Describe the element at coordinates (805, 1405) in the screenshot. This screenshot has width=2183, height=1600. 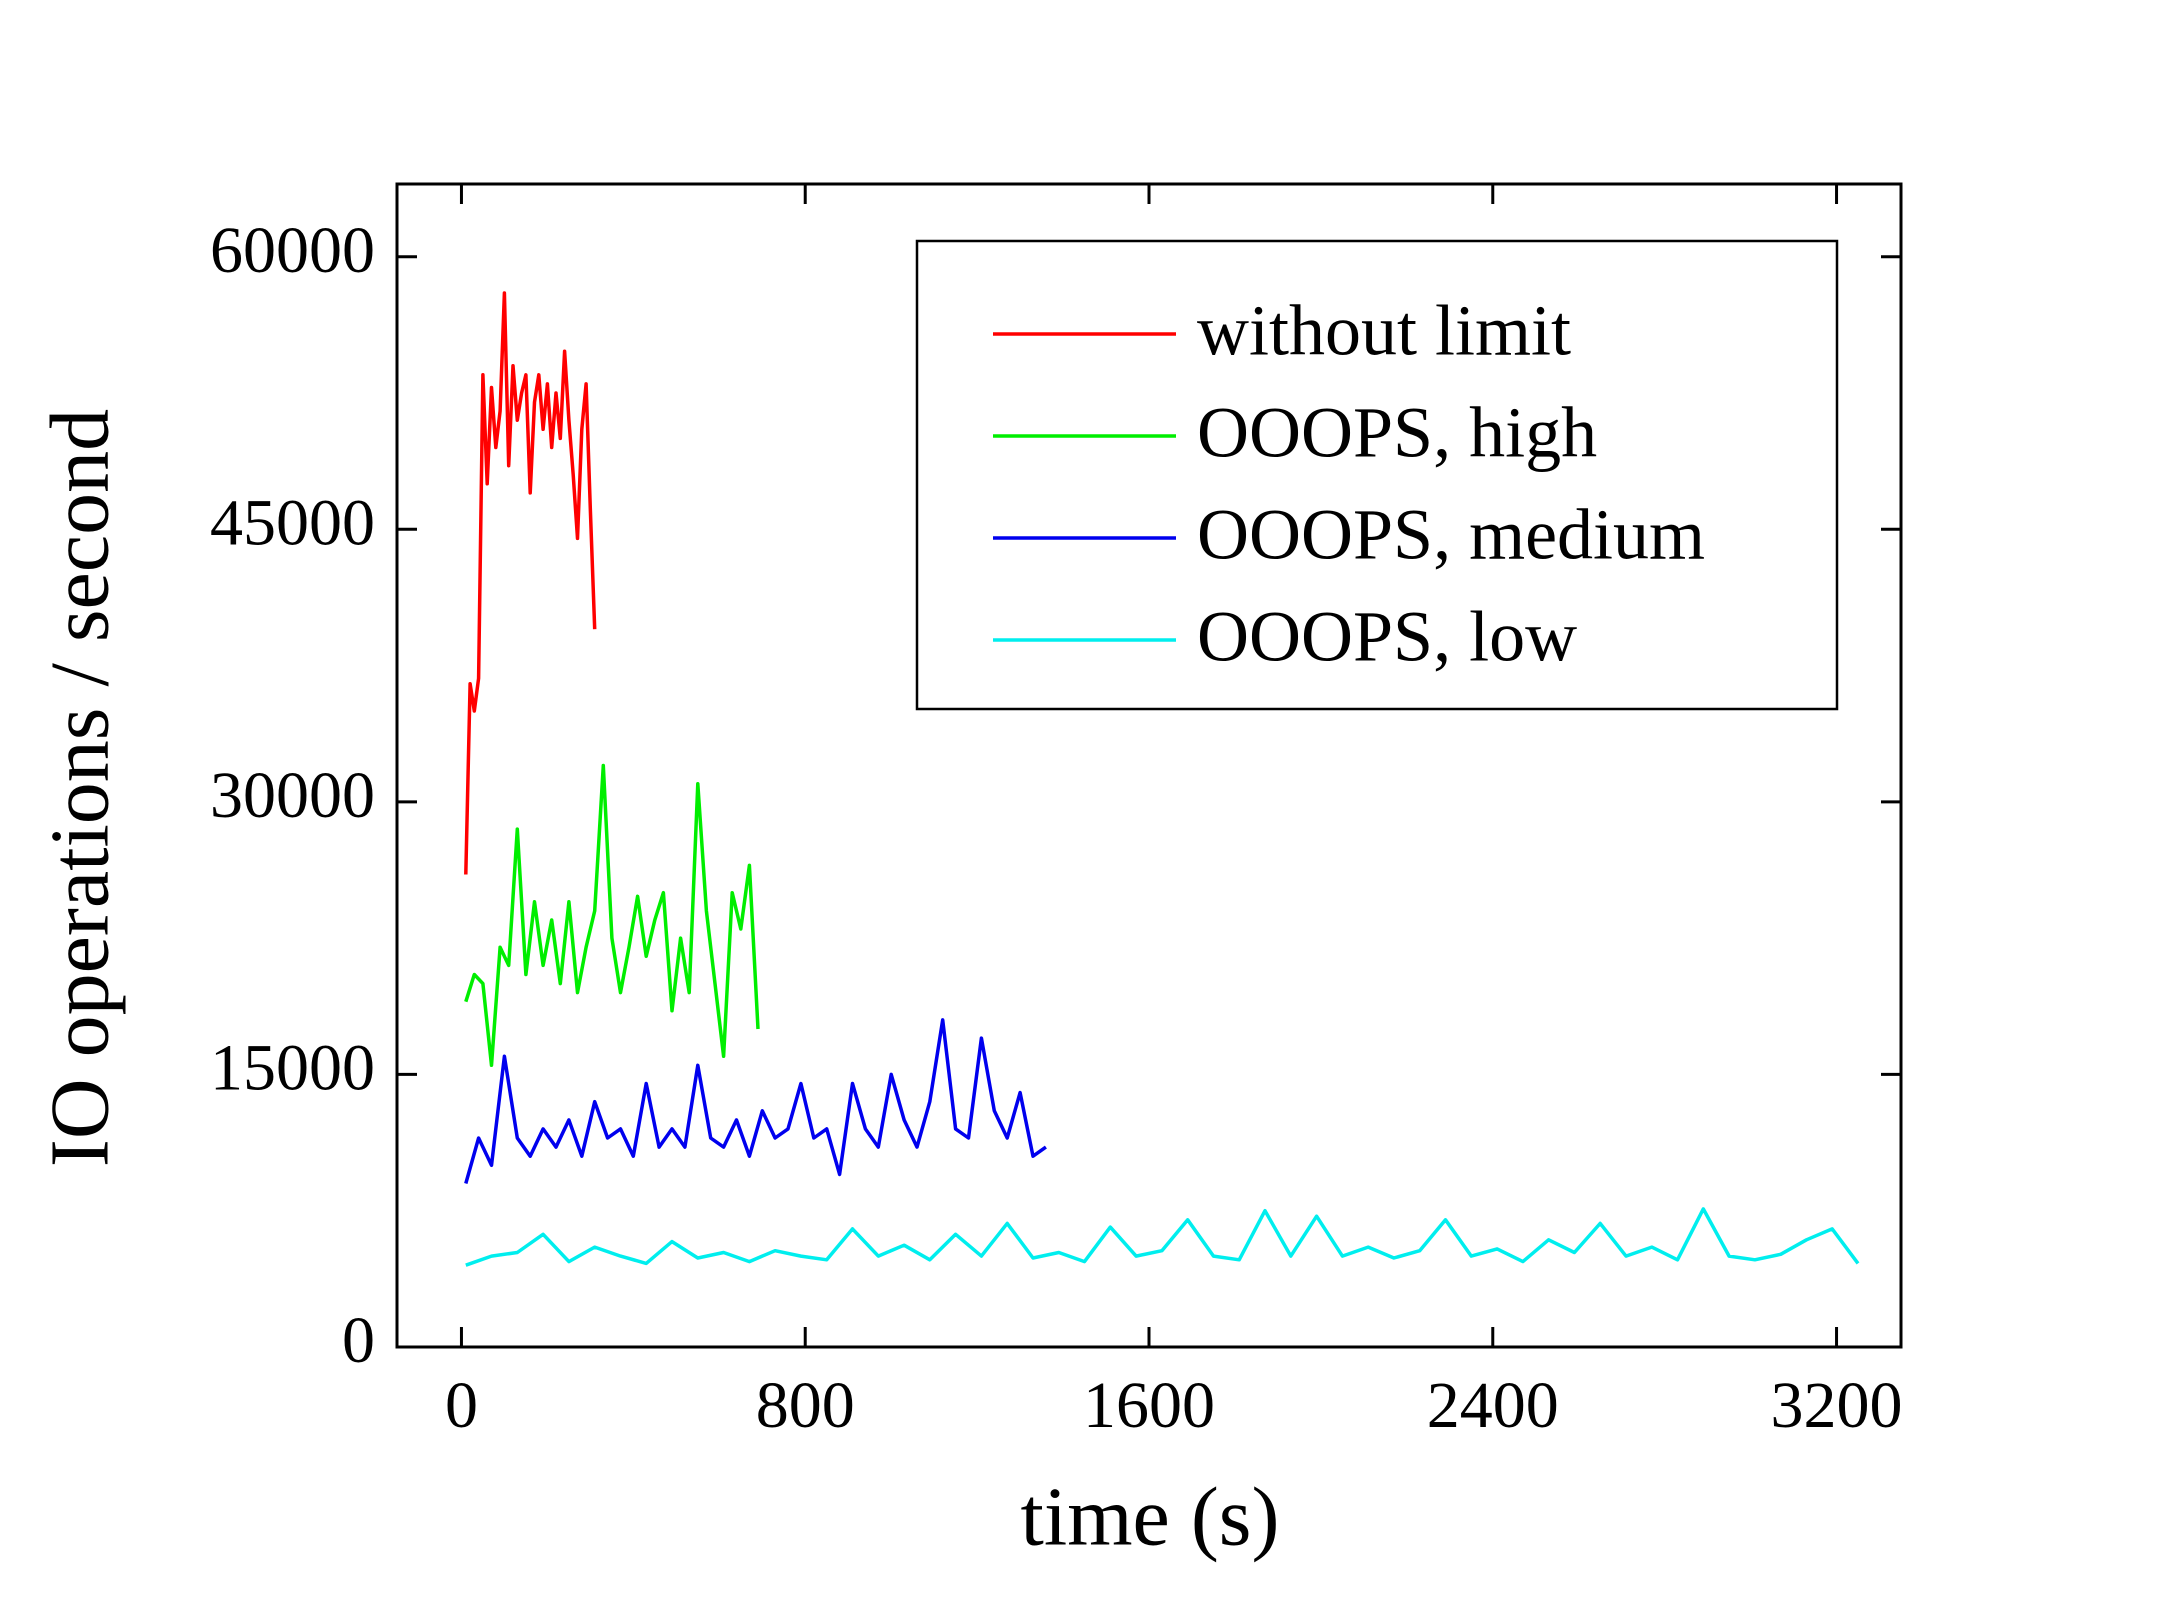
I see `x-tick-label: 800` at that location.